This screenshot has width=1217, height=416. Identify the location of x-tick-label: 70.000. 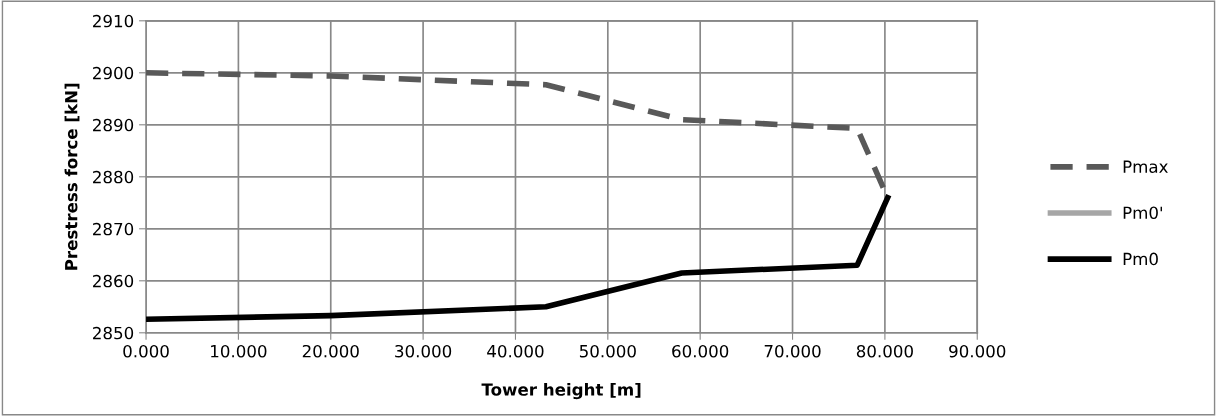
(792, 351).